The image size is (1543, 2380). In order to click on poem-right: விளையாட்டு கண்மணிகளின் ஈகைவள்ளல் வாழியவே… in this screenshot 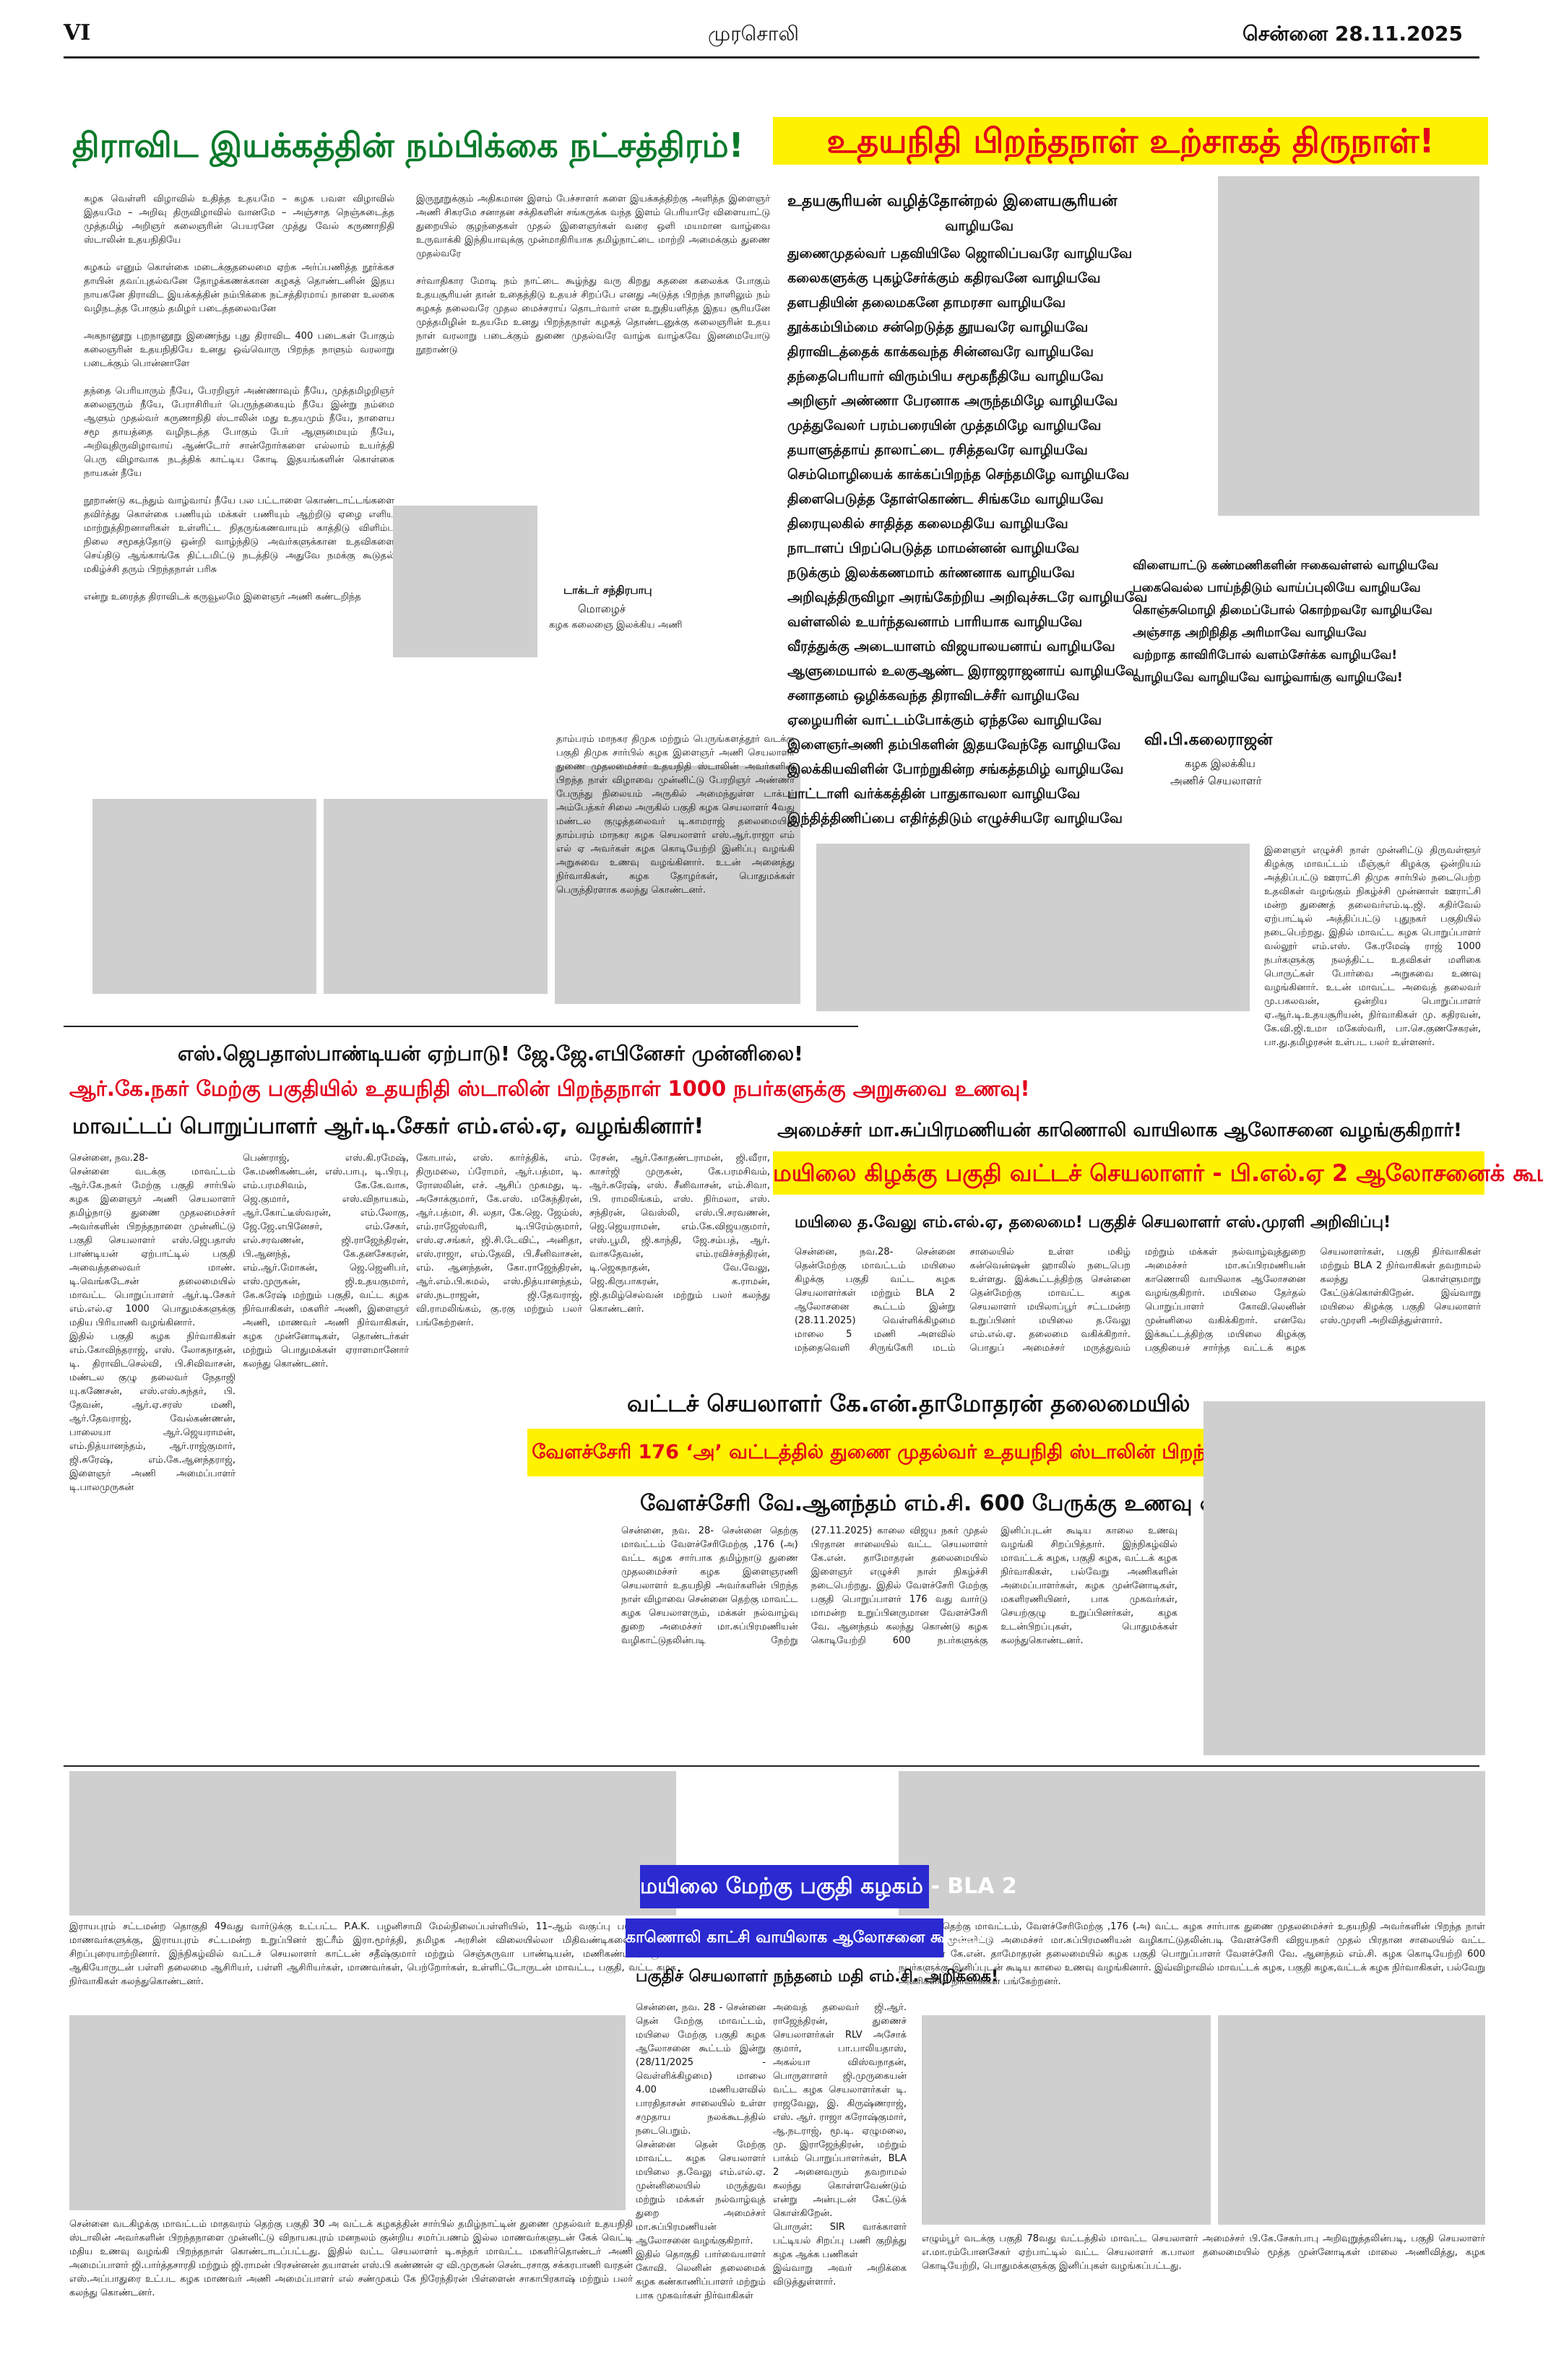, I will do `click(1286, 621)`.